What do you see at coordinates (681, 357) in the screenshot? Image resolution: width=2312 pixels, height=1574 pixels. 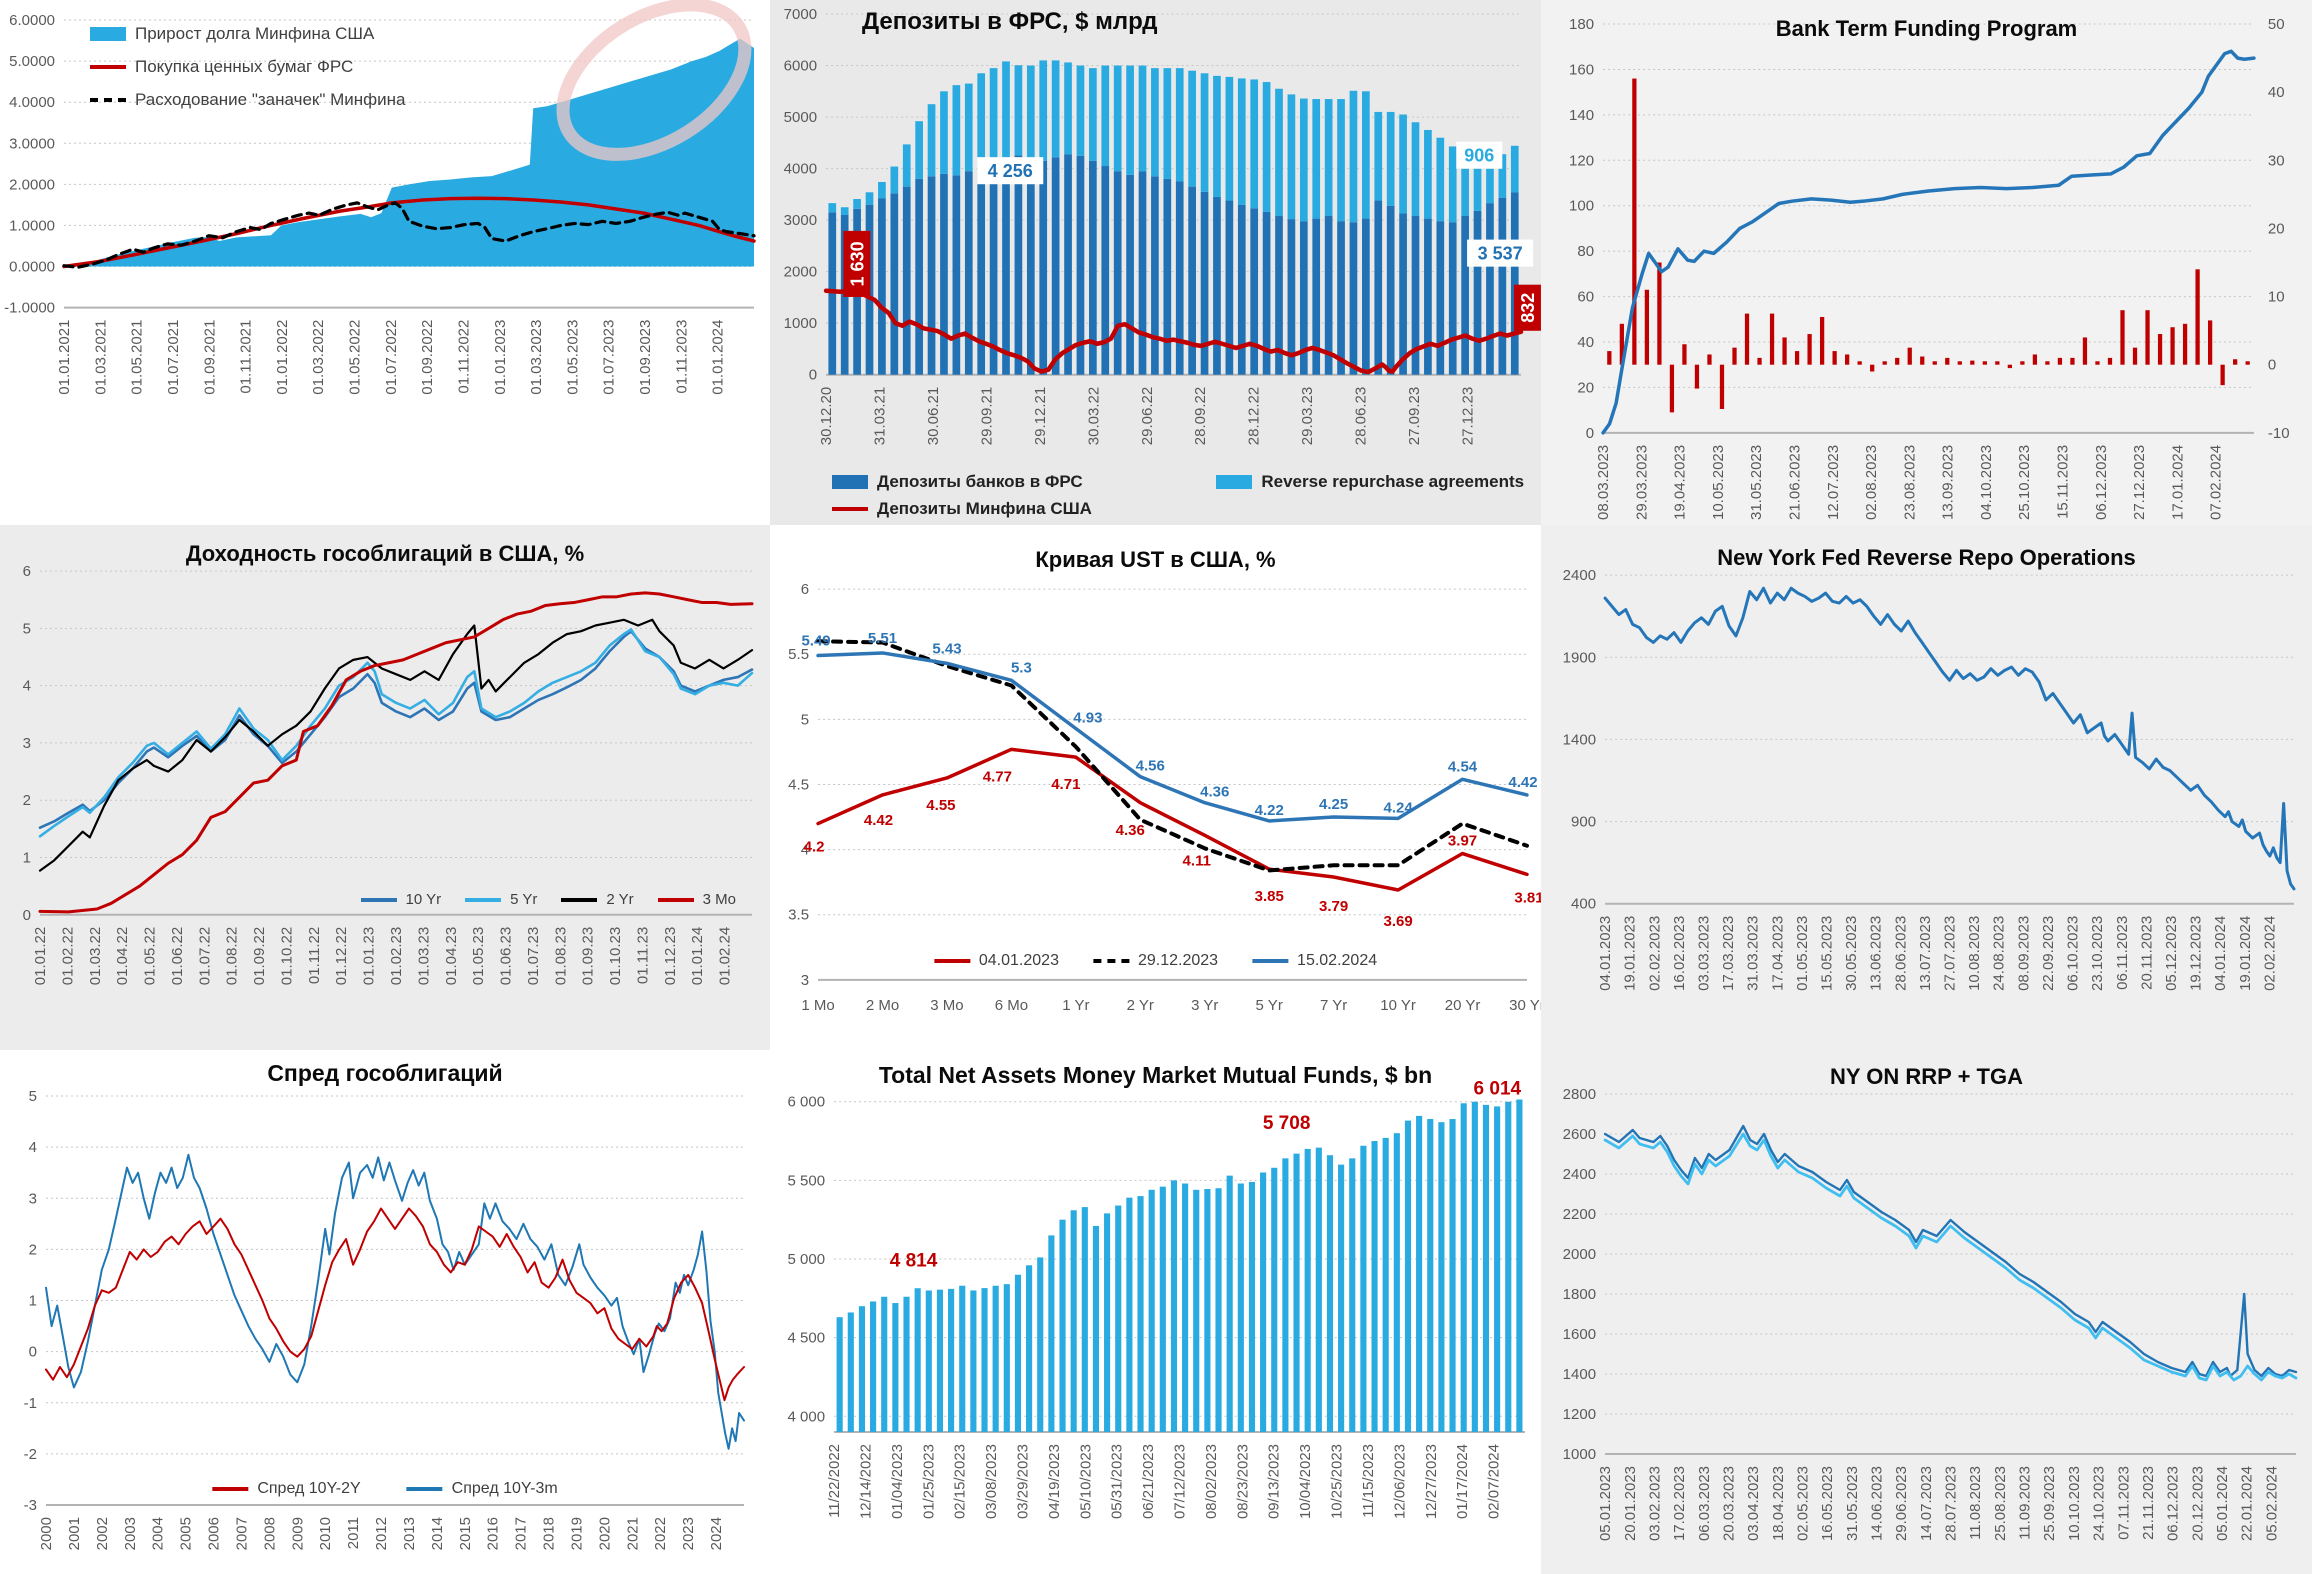 I see `svg-text: 01.11.2023` at bounding box center [681, 357].